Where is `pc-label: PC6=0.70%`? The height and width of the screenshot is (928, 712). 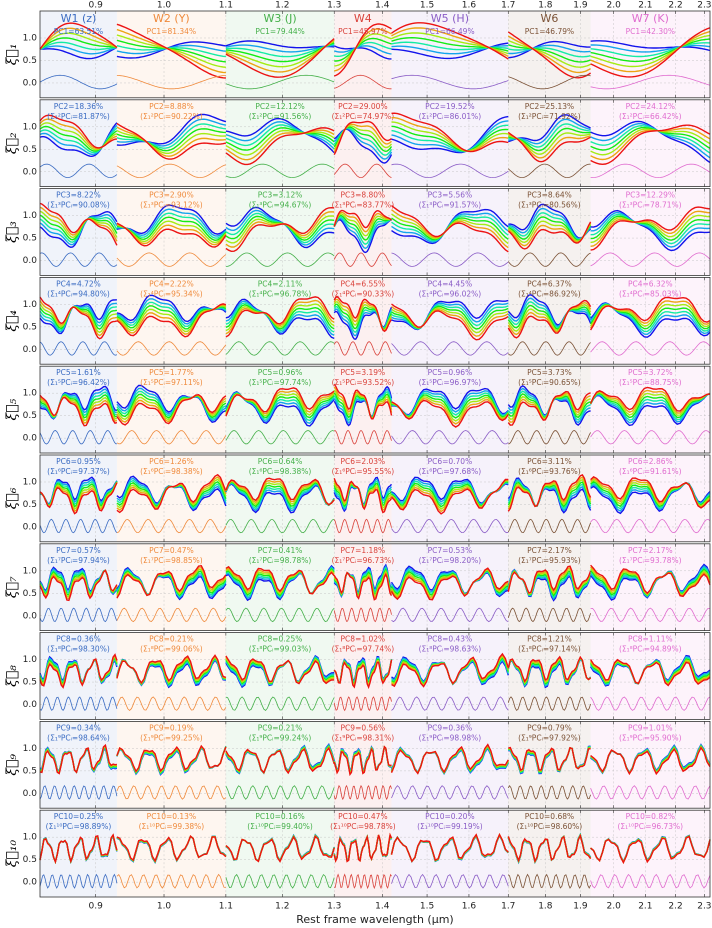
pc-label: PC6=0.70% is located at coordinates (450, 461).